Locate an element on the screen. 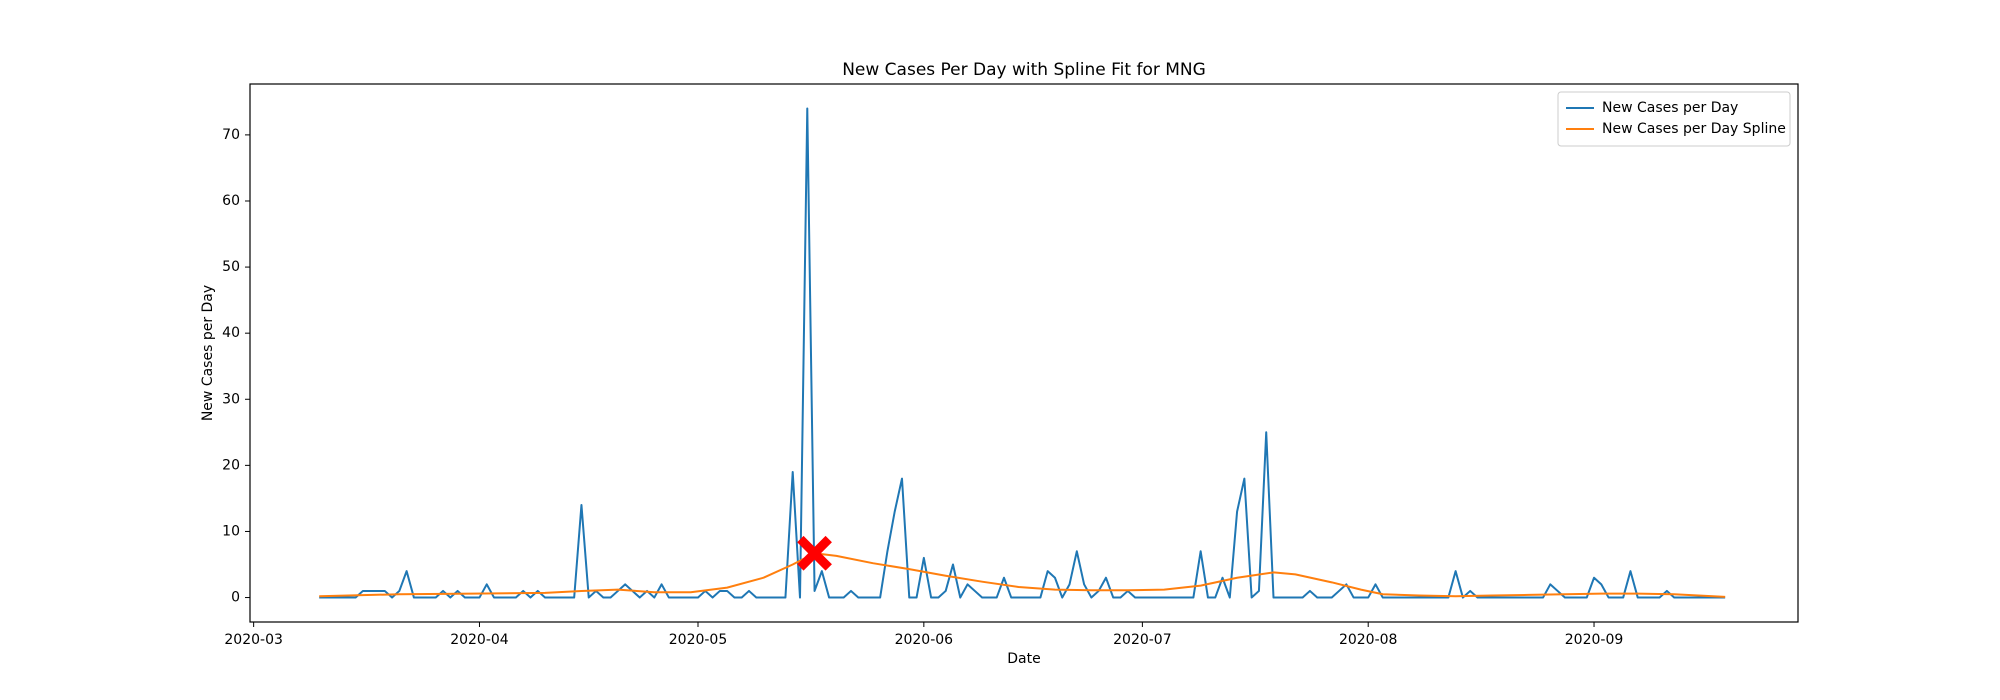 The image size is (2000, 700). legend-label: New Cases per Day is located at coordinates (1670, 108).